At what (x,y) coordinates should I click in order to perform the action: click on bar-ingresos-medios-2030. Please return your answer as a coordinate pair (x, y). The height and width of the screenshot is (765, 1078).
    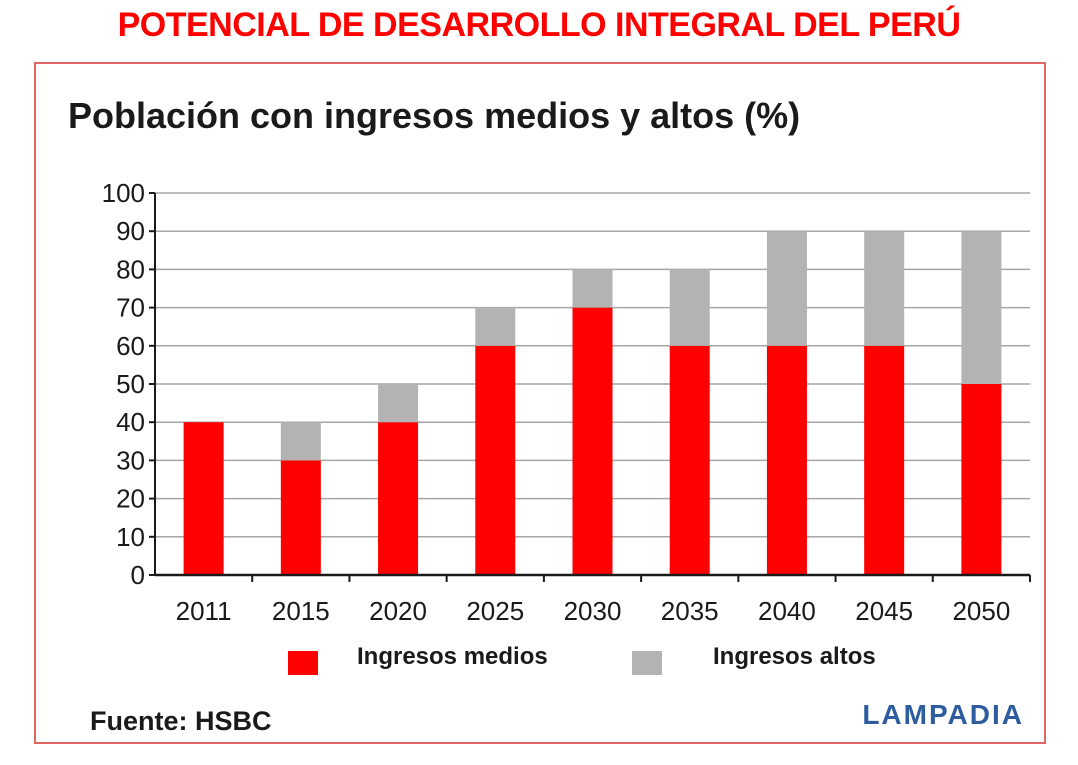
    Looking at the image, I should click on (592, 441).